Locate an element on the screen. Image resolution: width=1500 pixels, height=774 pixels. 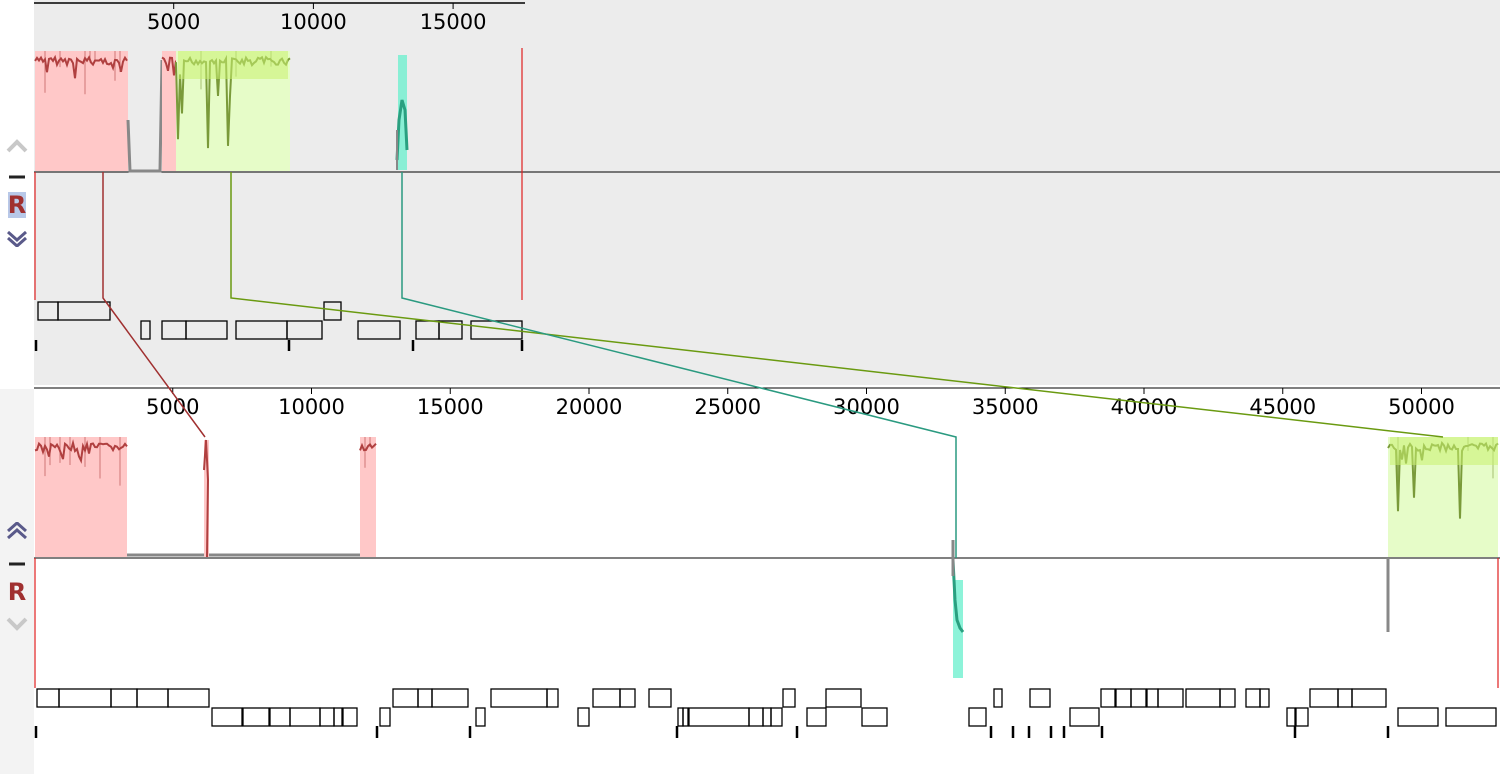
chevron-up-icon is located at coordinates (17, 146).